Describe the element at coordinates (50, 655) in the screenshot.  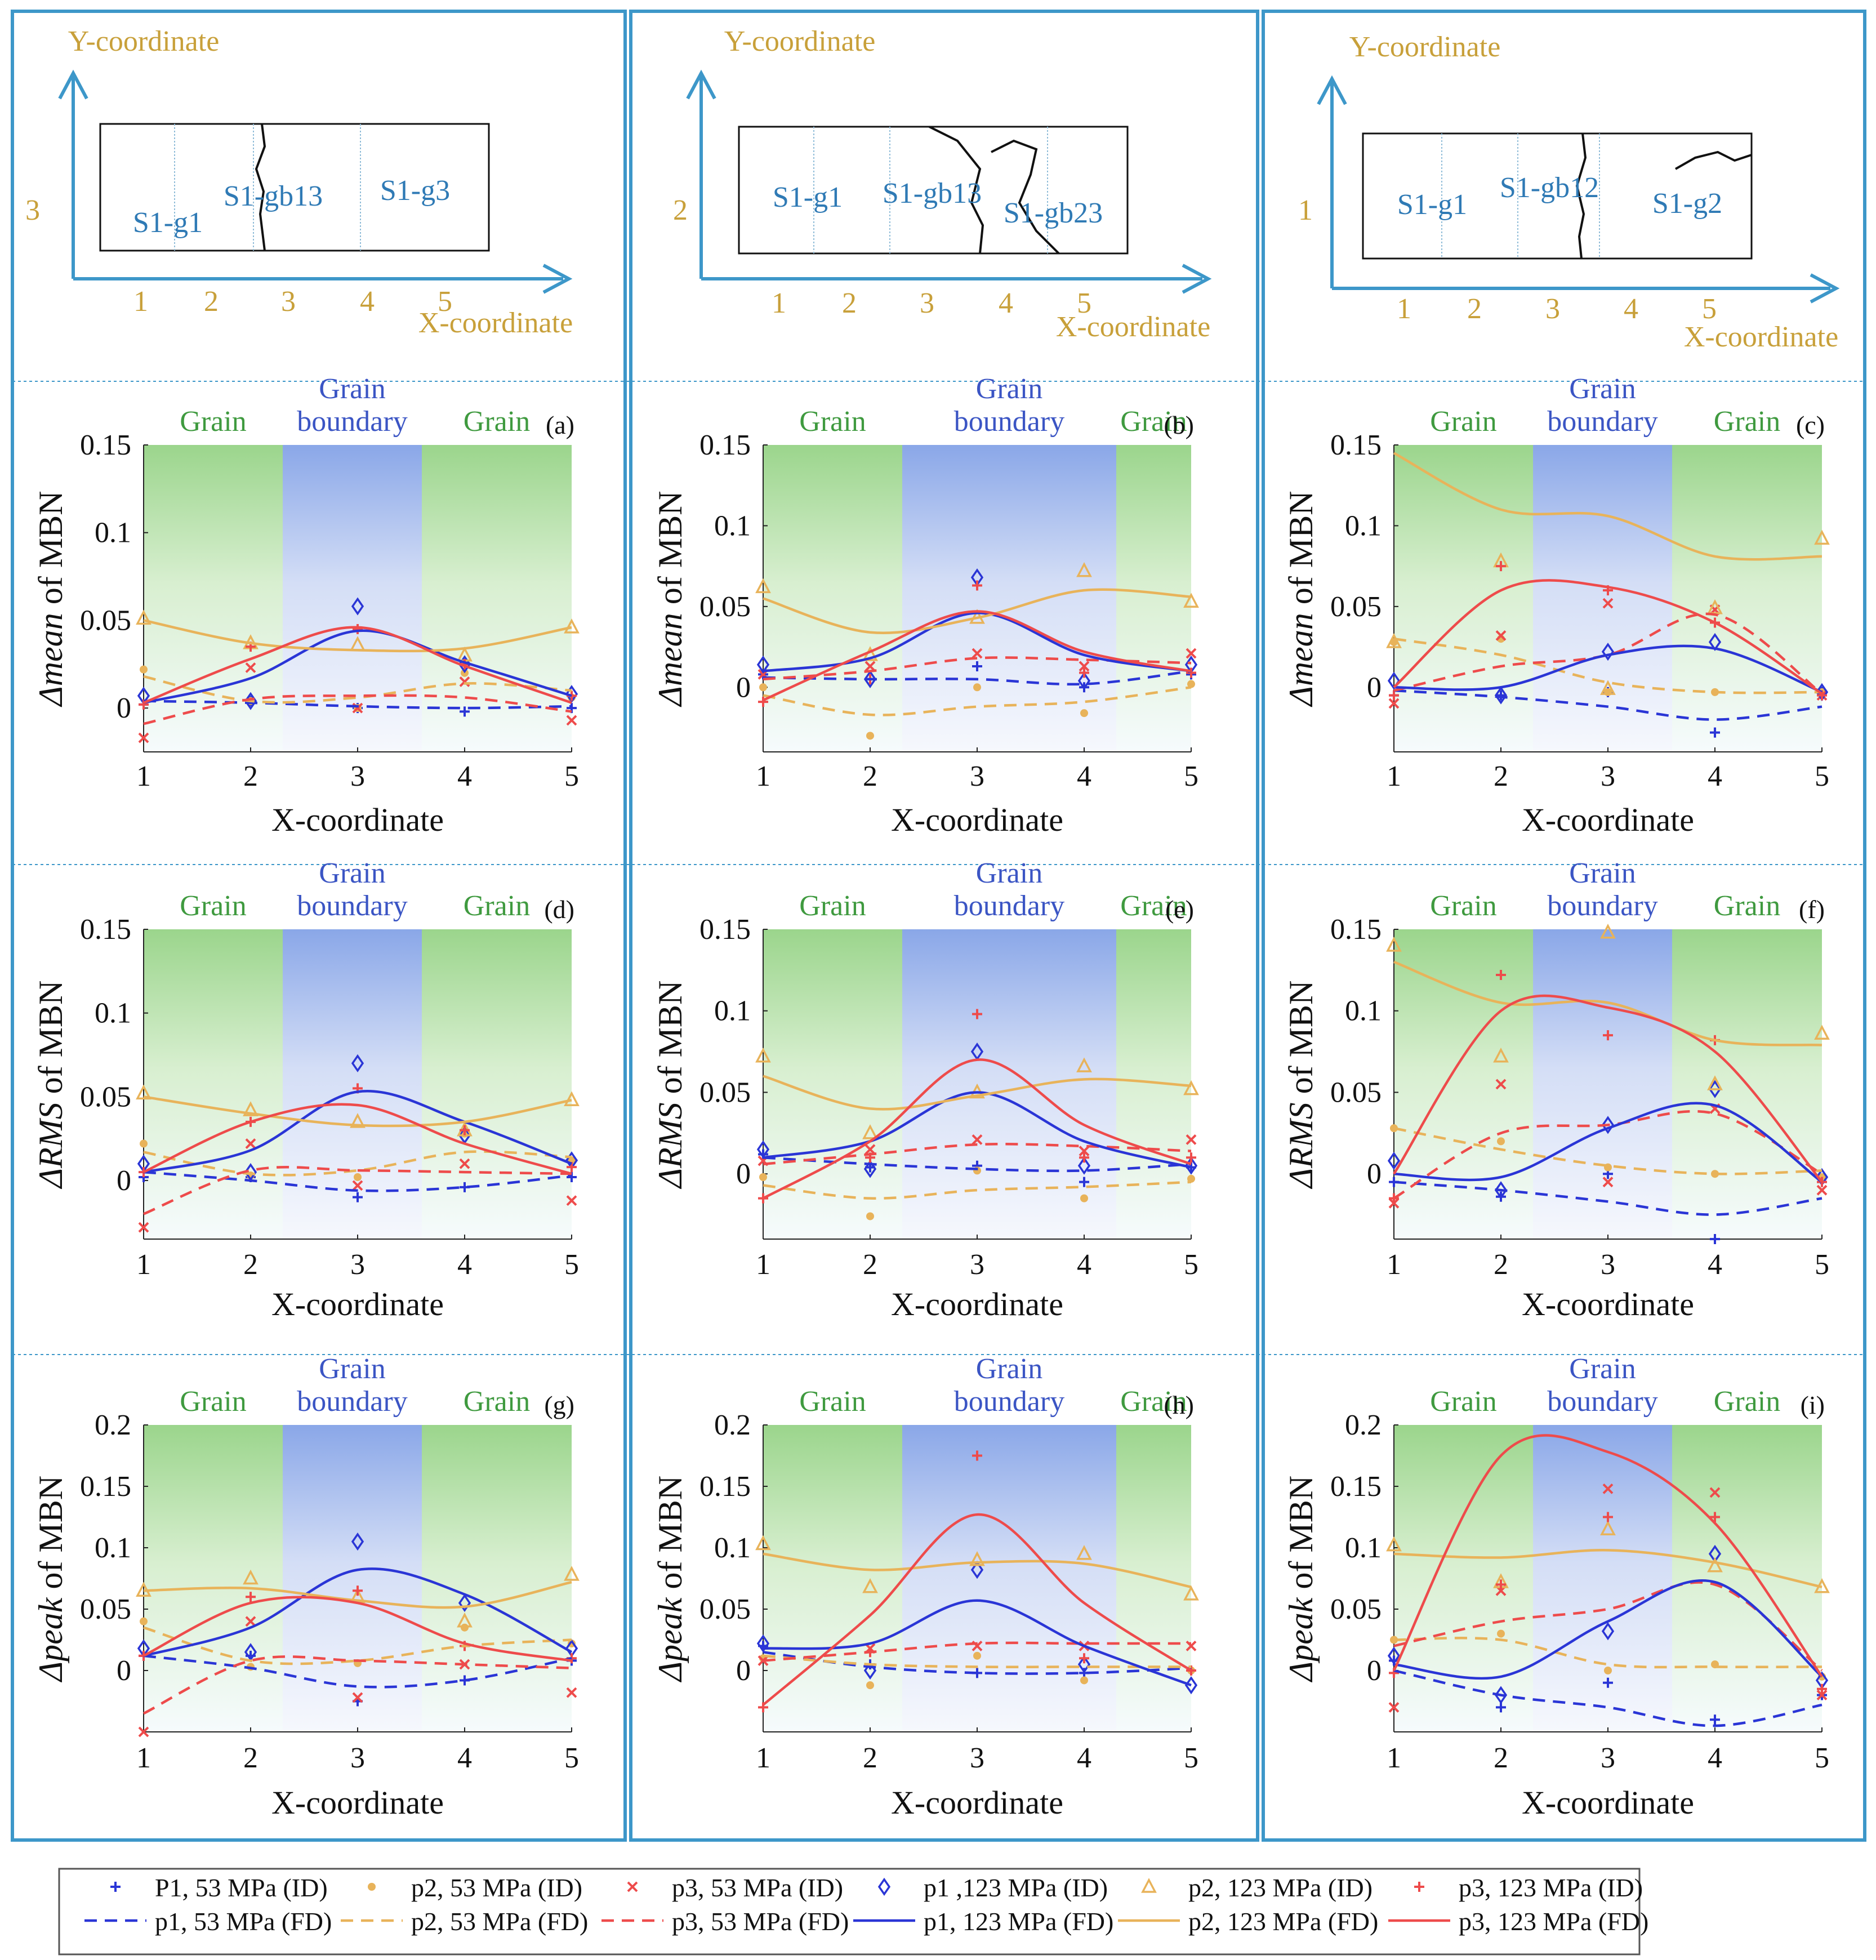
I see `y-axis-label-math: Δmean` at that location.